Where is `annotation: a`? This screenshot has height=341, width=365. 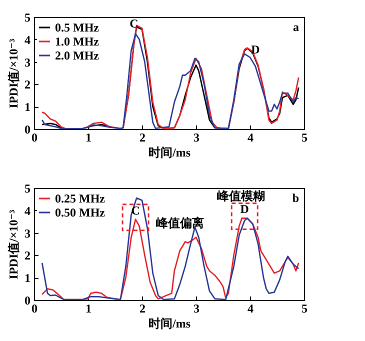
annotation: a is located at coordinates (296, 27).